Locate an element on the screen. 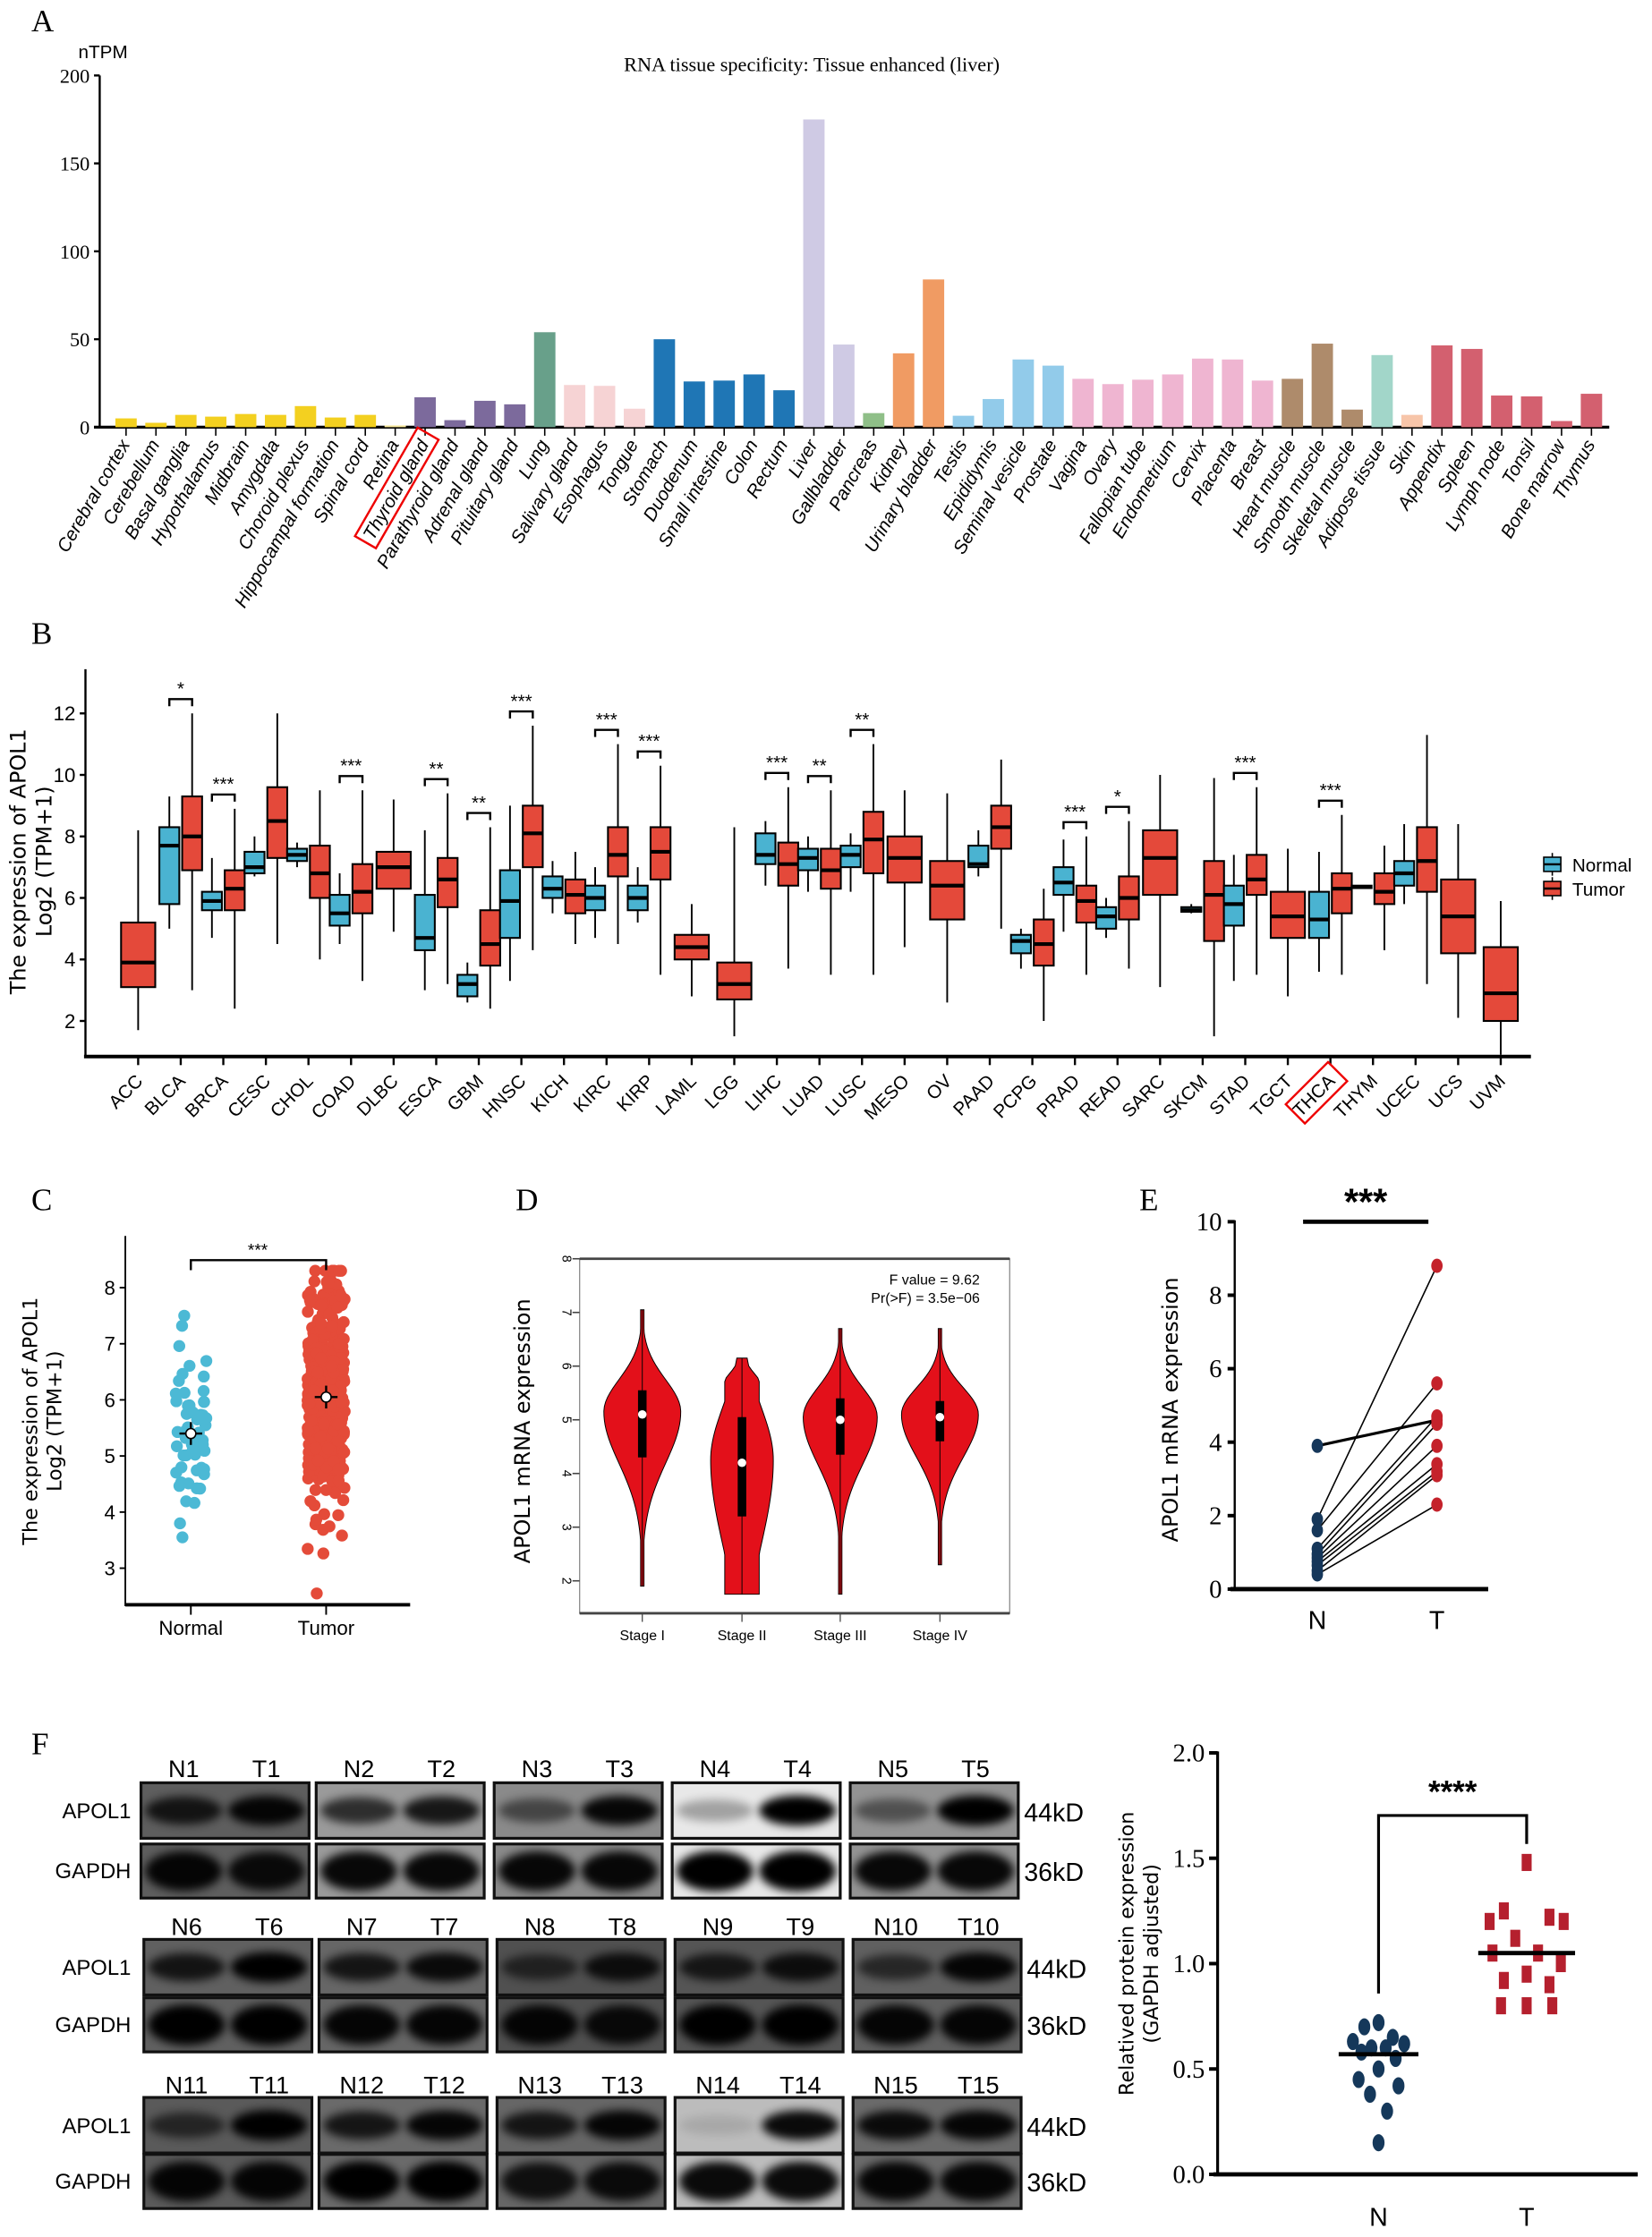 The height and width of the screenshot is (2237, 1652). bar-lymph-node is located at coordinates (1502, 412).